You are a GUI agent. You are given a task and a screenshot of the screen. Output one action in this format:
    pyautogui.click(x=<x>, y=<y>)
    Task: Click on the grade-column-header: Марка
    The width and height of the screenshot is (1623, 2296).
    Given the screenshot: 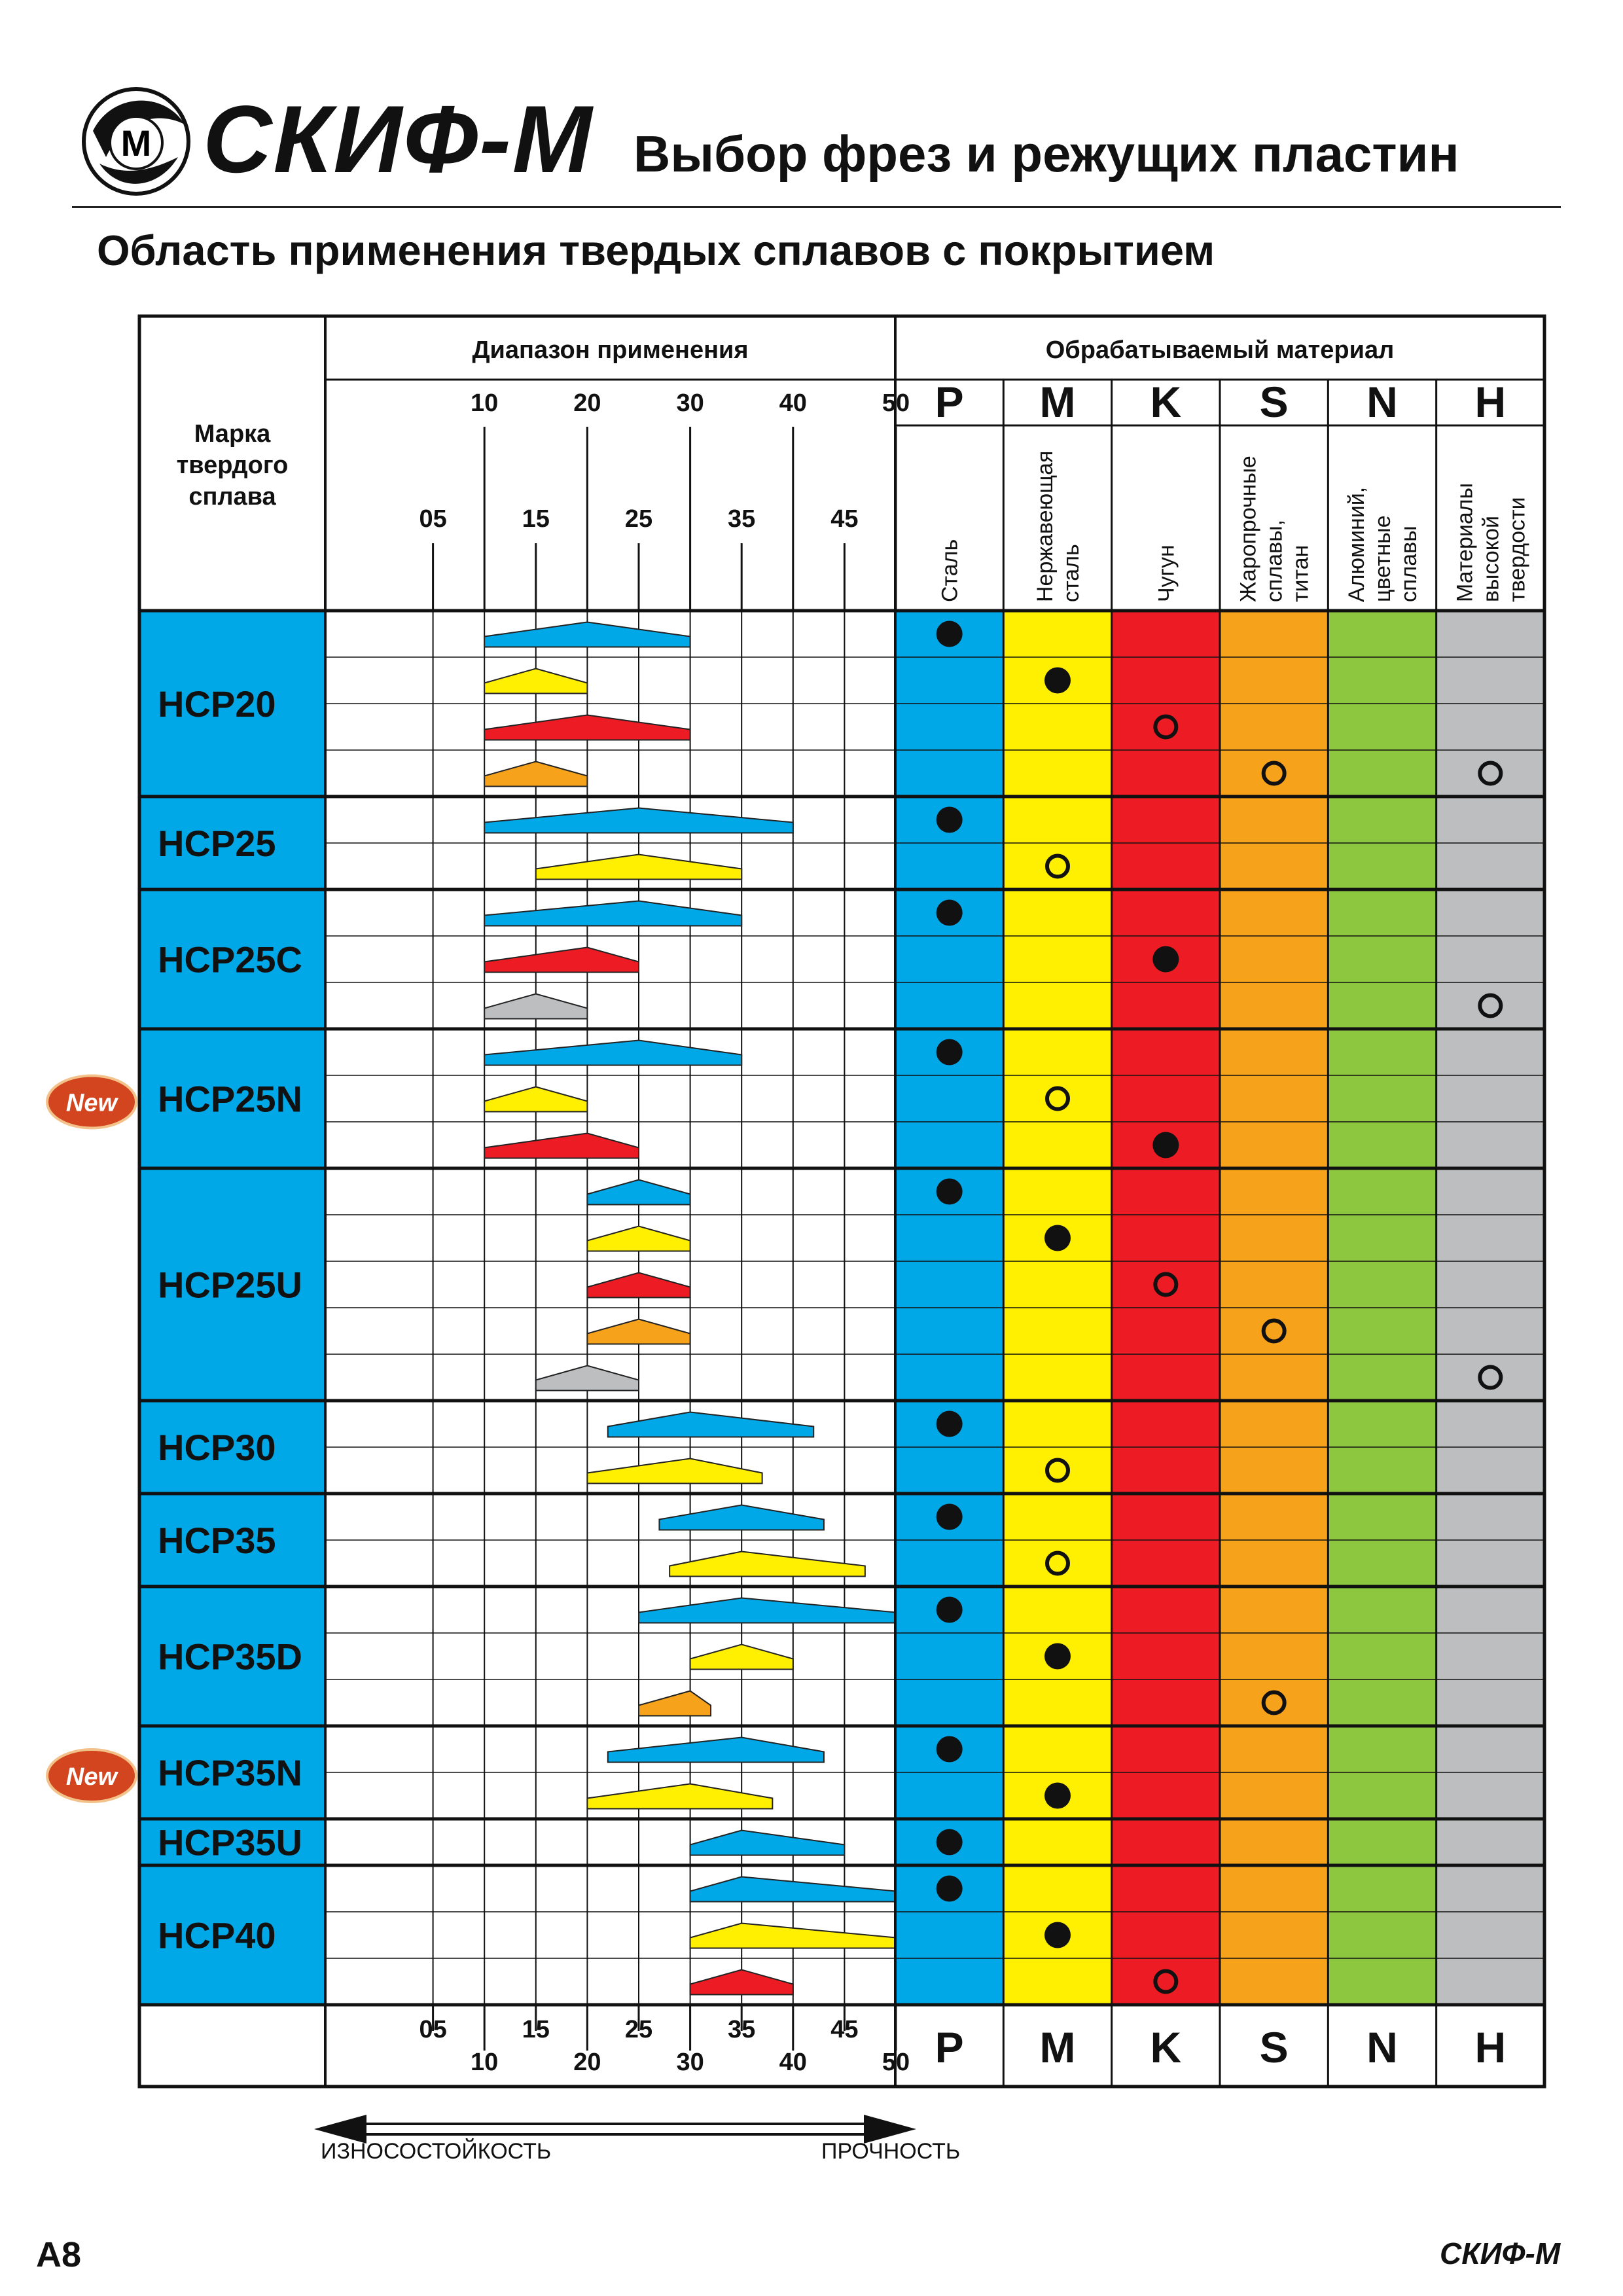 What is the action you would take?
    pyautogui.click(x=232, y=434)
    